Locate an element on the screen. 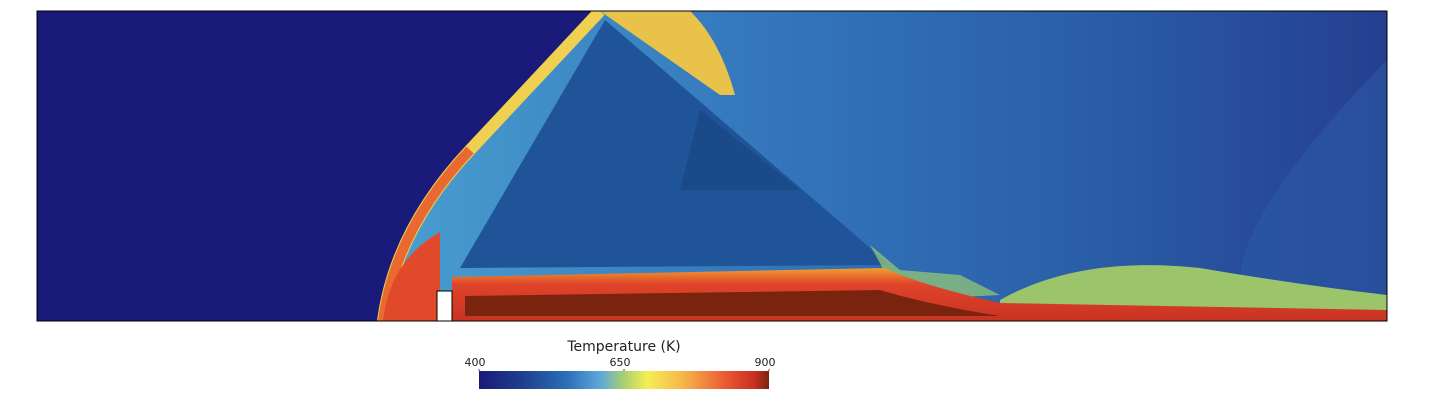  colorbar-title: Temperature (K) is located at coordinates (623, 347).